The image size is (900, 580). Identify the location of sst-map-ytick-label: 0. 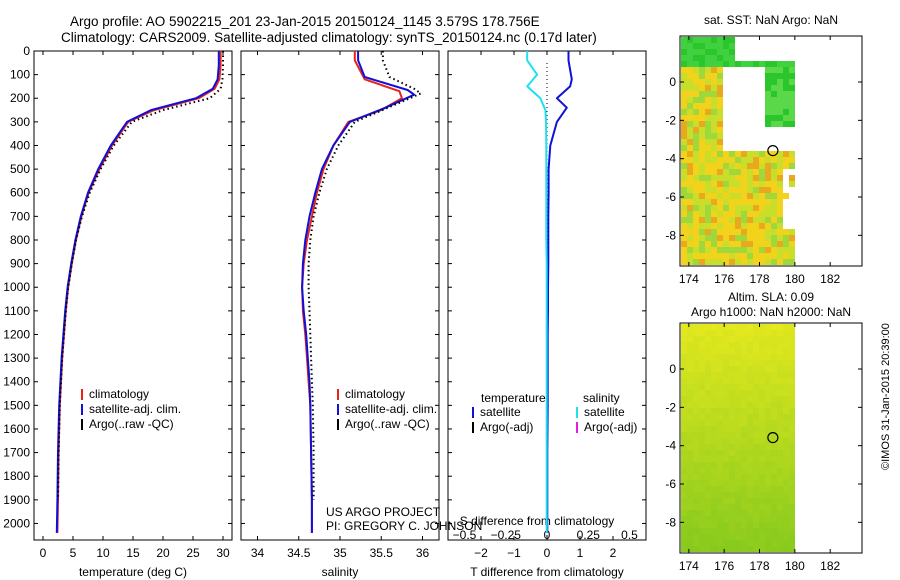
(672, 82).